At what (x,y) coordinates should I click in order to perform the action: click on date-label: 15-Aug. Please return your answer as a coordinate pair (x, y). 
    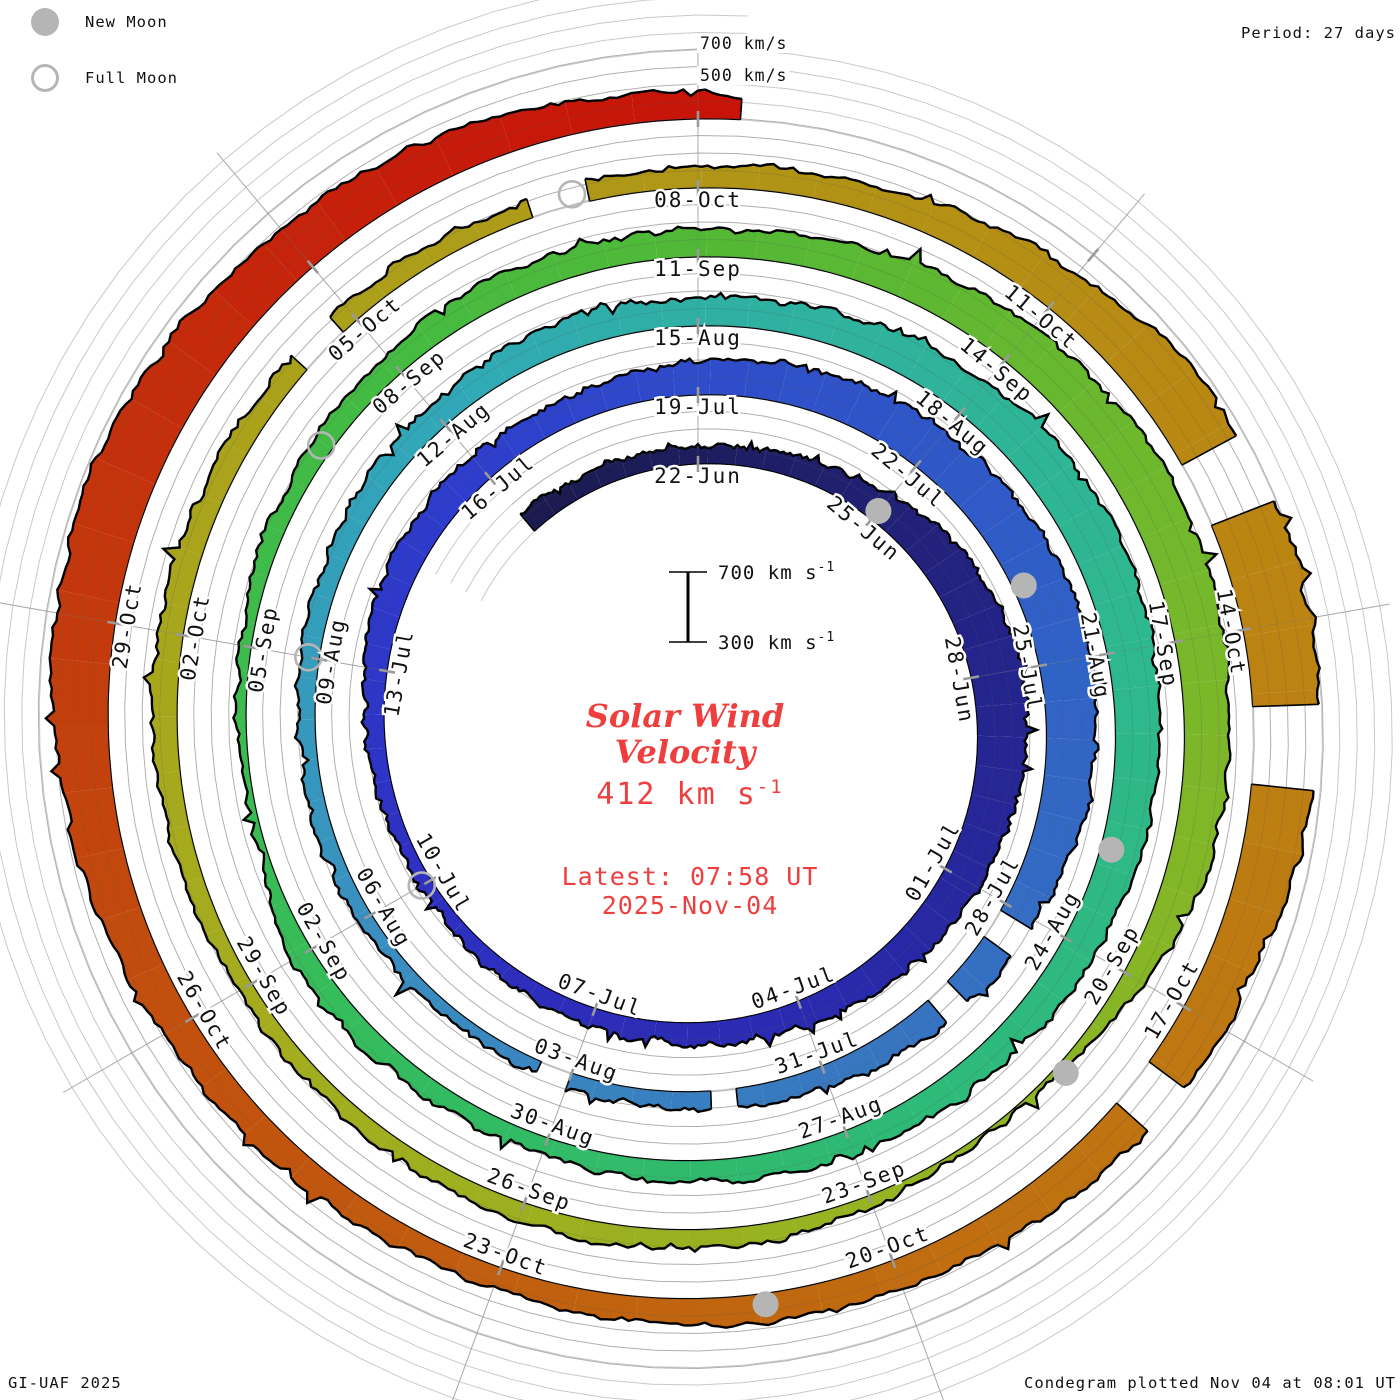
    Looking at the image, I should click on (698, 338).